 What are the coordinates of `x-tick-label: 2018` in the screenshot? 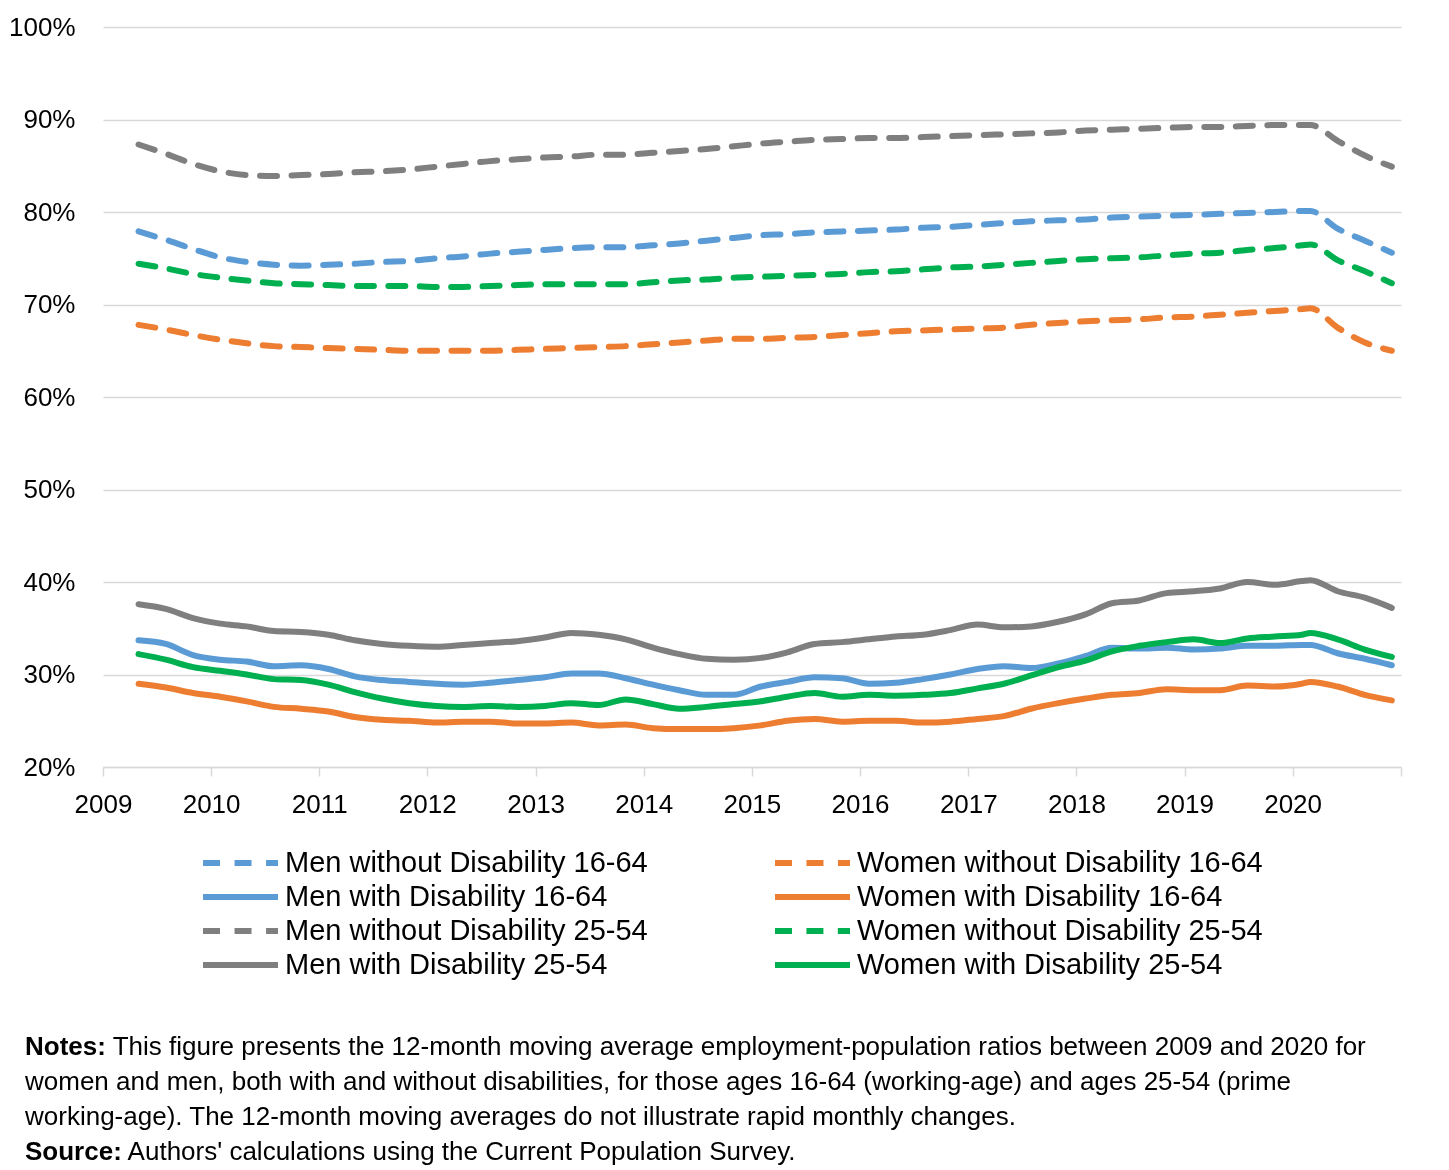 It's located at (1077, 803).